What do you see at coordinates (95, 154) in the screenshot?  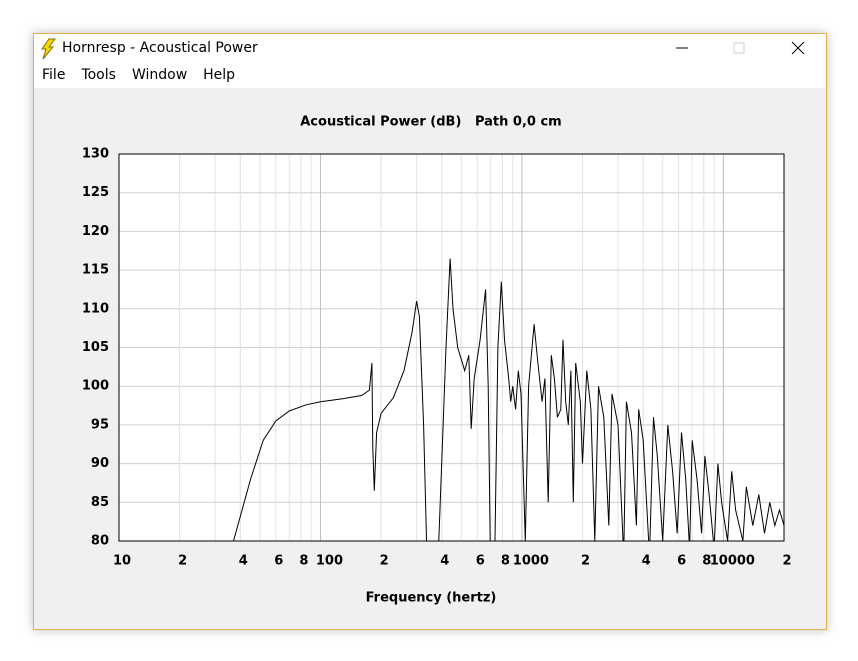 I see `y-tick-label: 130` at bounding box center [95, 154].